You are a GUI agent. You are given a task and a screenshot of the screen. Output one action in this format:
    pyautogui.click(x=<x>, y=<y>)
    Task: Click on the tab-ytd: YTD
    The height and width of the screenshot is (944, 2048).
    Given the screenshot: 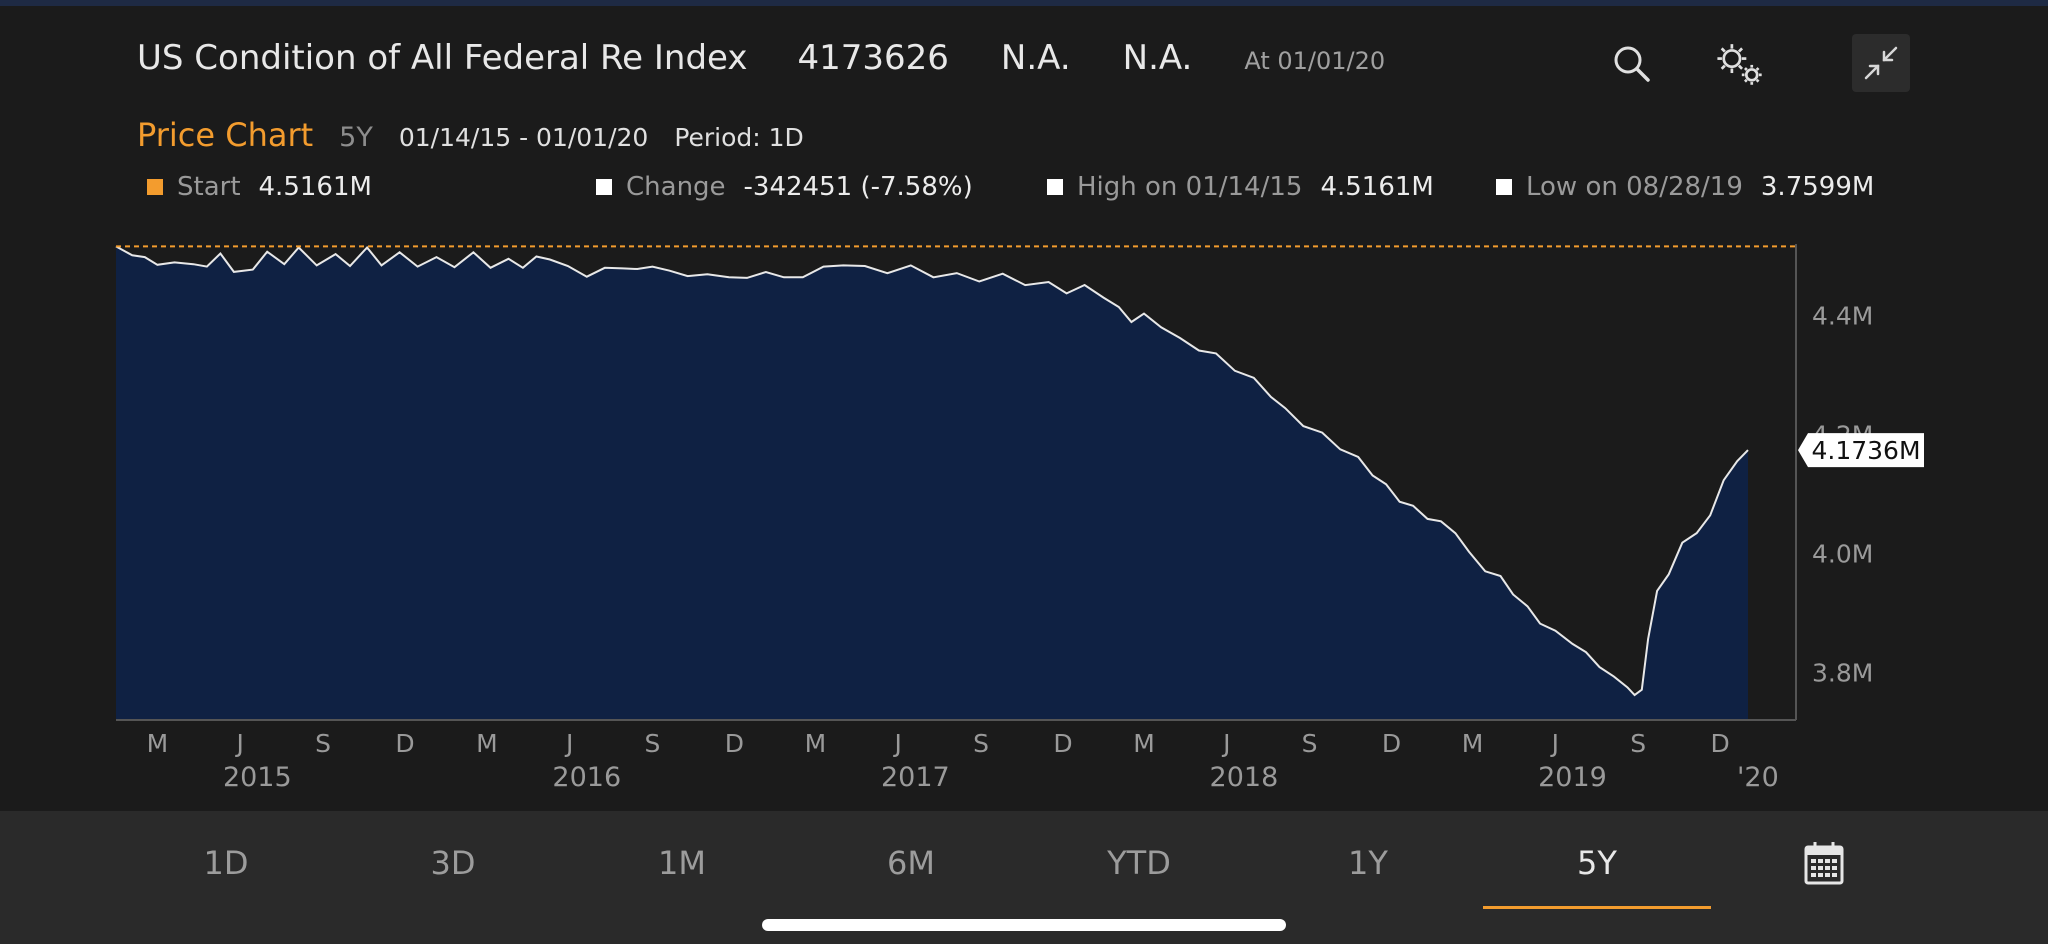 What is the action you would take?
    pyautogui.click(x=1139, y=863)
    